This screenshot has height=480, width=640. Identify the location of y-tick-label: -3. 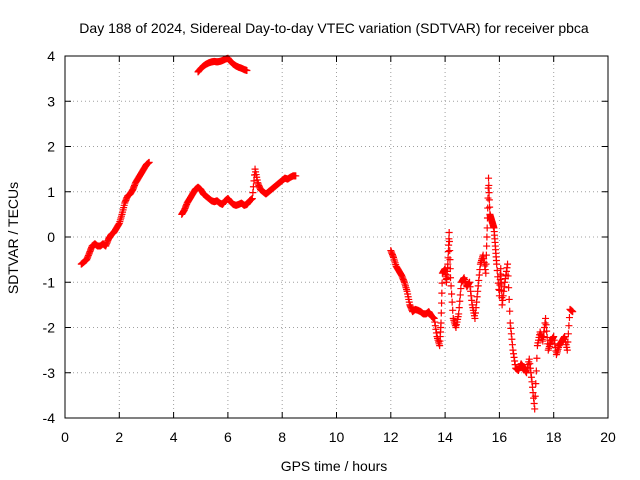
(49, 373).